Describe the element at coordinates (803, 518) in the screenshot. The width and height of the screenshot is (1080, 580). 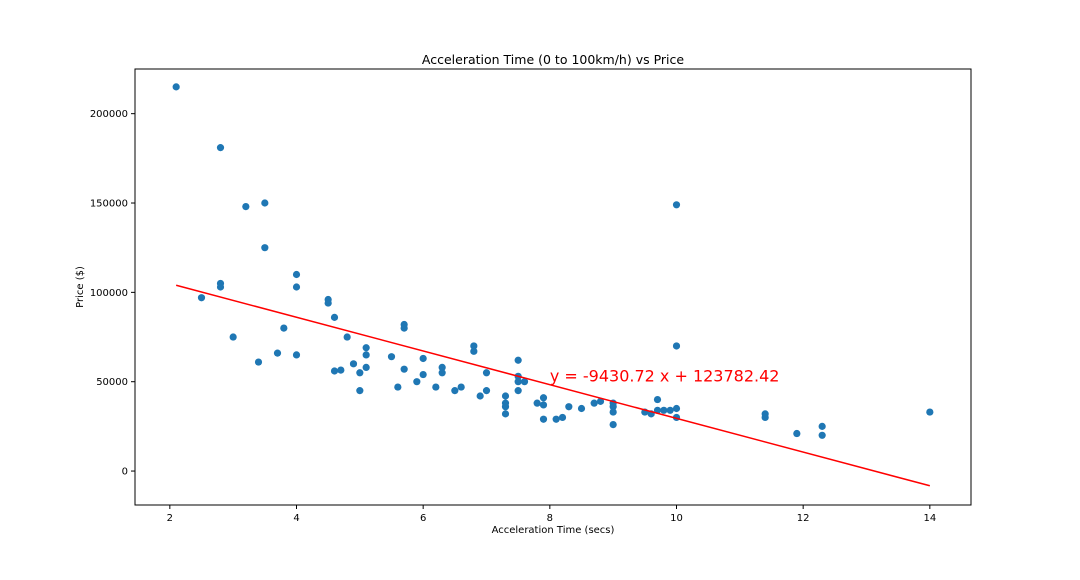
I see `x-tick-label: 12` at that location.